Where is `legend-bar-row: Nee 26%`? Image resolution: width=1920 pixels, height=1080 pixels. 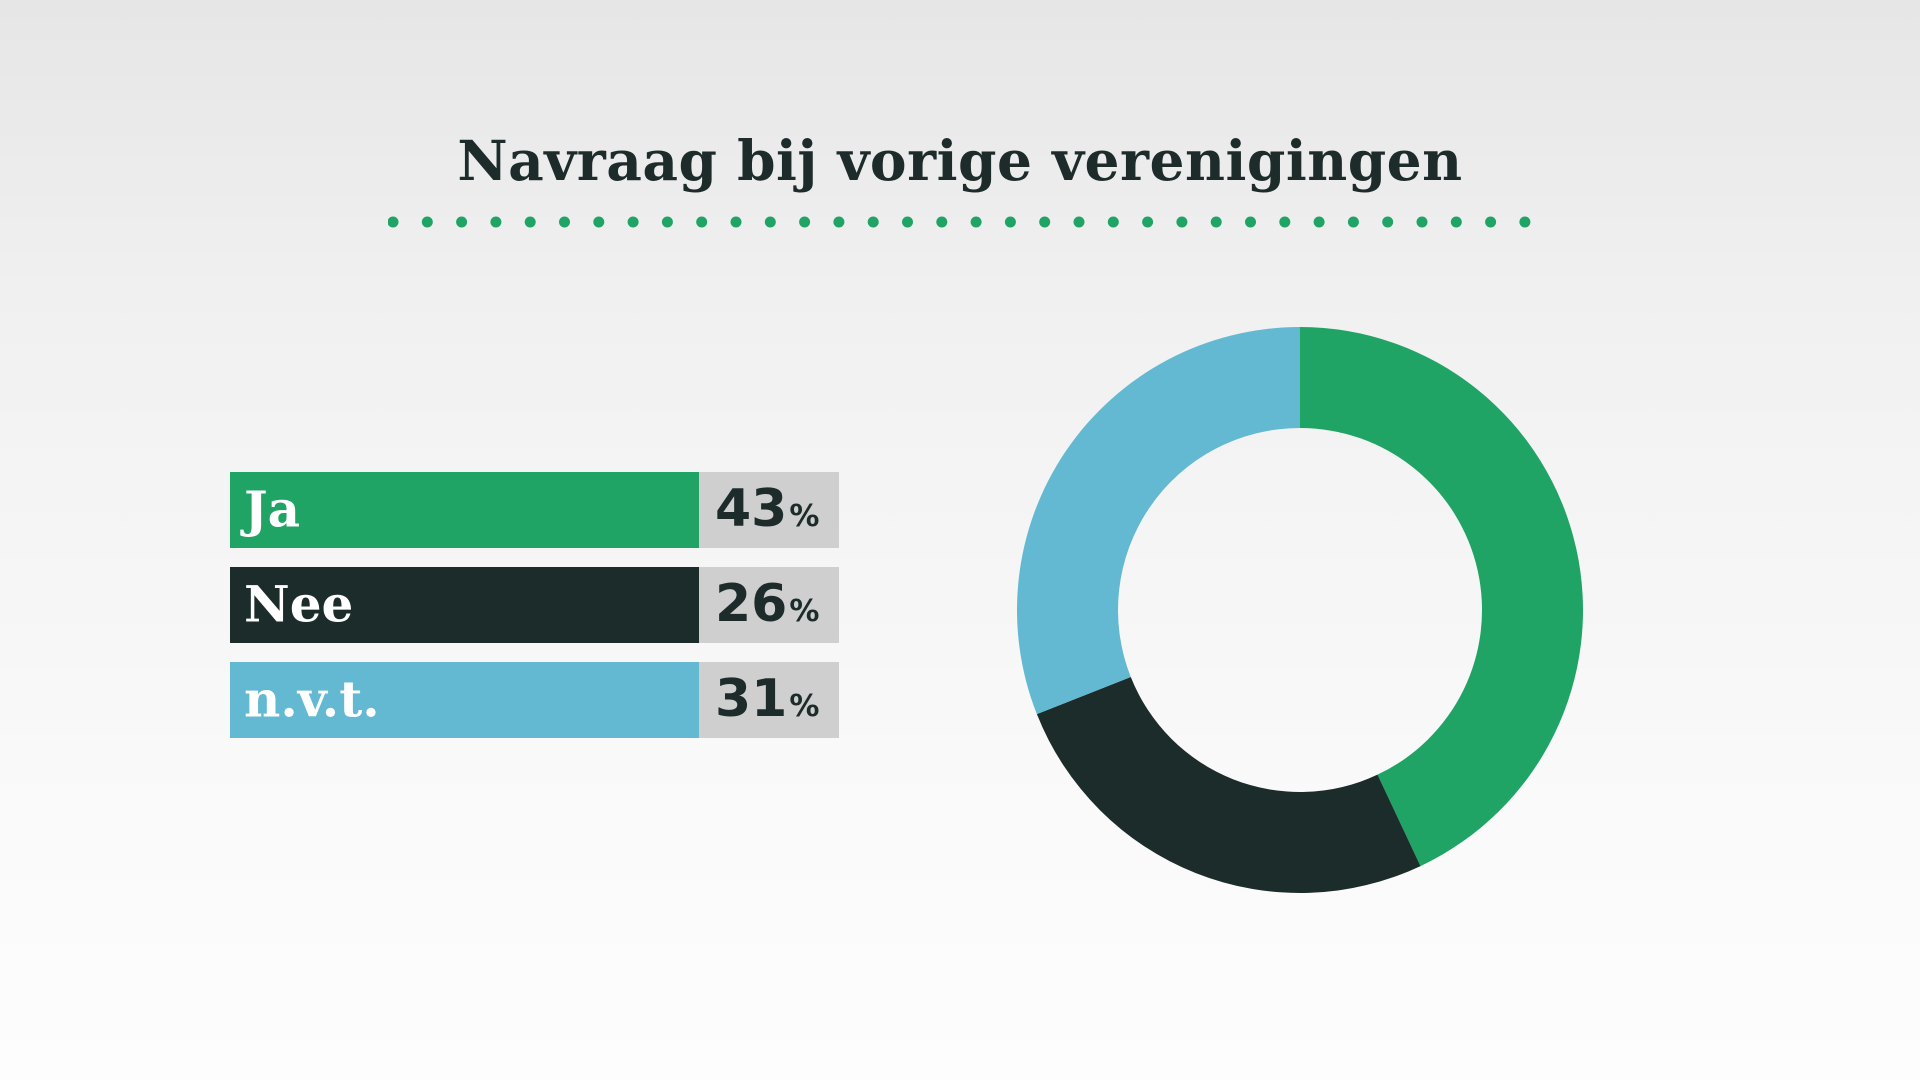 legend-bar-row: Nee 26% is located at coordinates (534, 605).